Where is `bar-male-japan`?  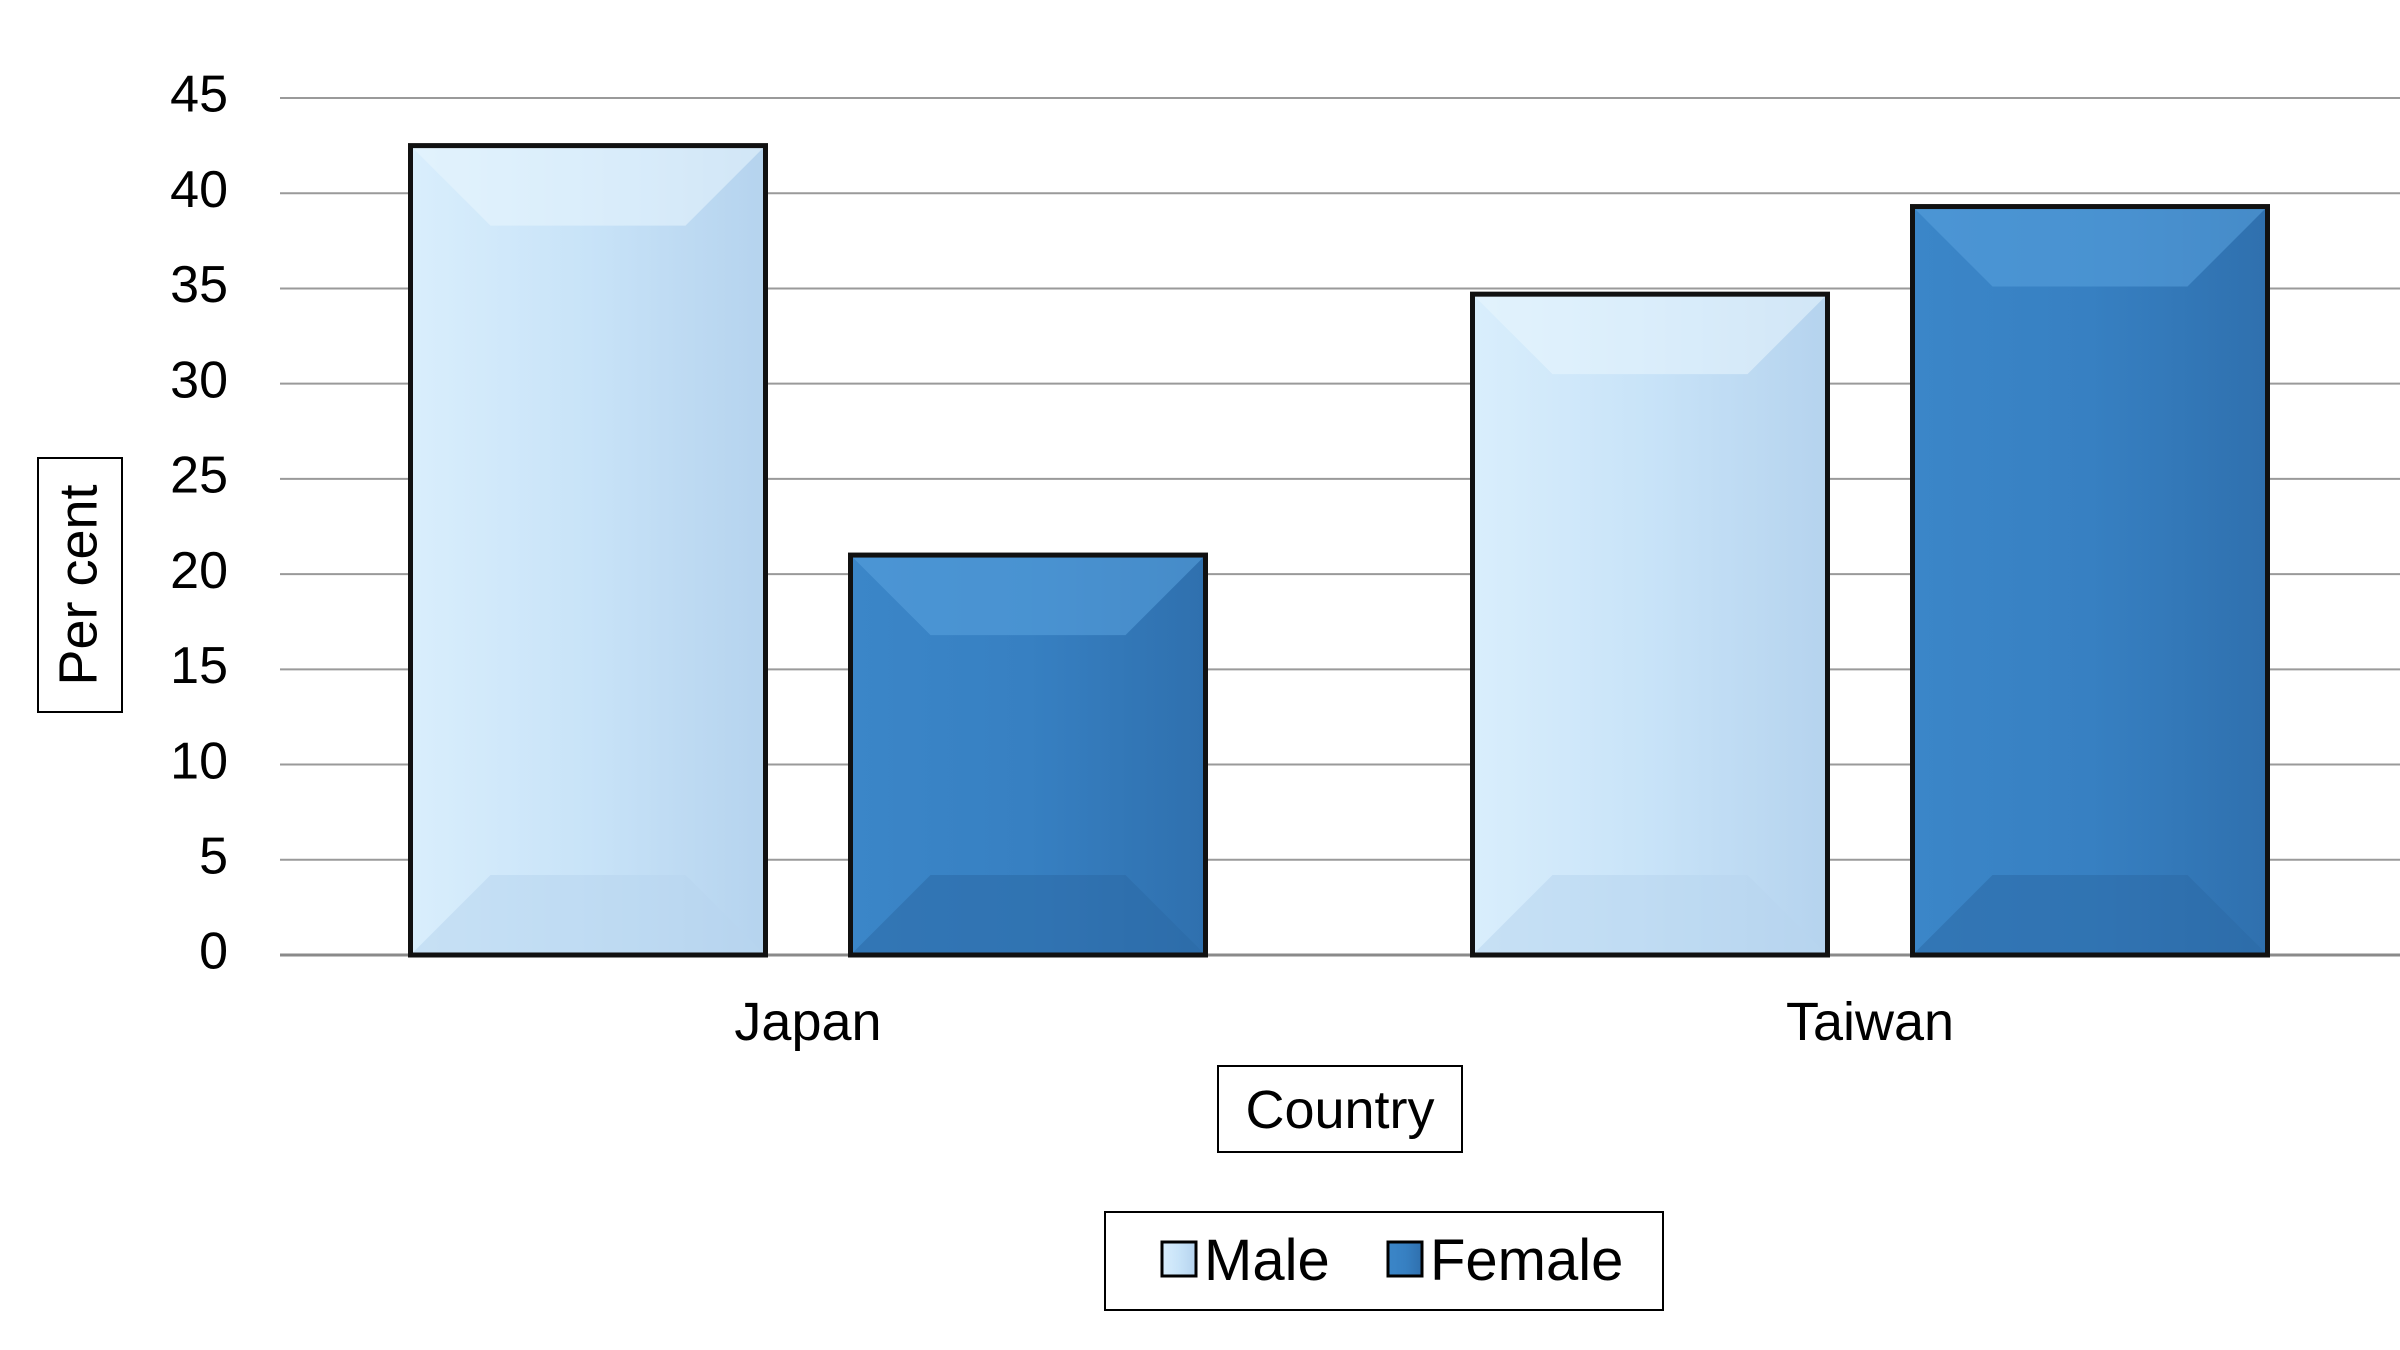
bar-male-japan is located at coordinates (588, 550).